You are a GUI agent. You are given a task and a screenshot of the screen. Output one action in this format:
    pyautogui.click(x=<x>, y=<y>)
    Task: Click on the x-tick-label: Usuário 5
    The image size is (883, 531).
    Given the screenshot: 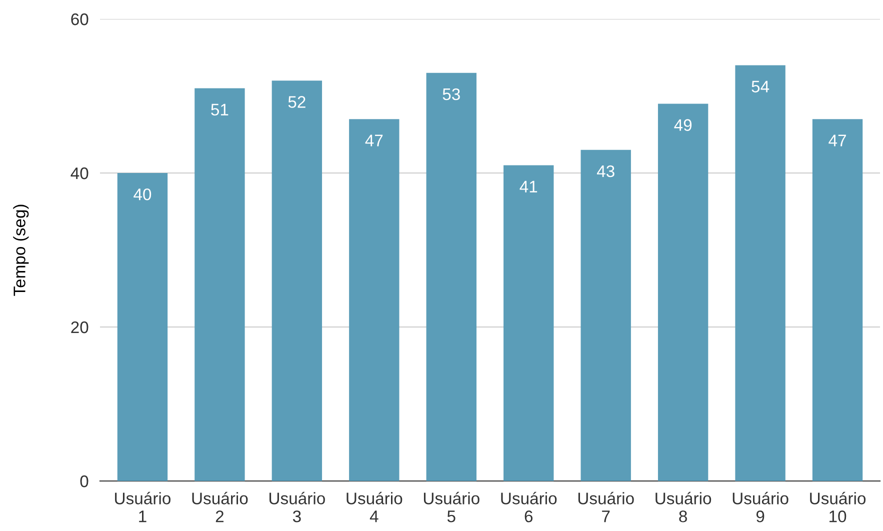 What is the action you would take?
    pyautogui.click(x=452, y=507)
    